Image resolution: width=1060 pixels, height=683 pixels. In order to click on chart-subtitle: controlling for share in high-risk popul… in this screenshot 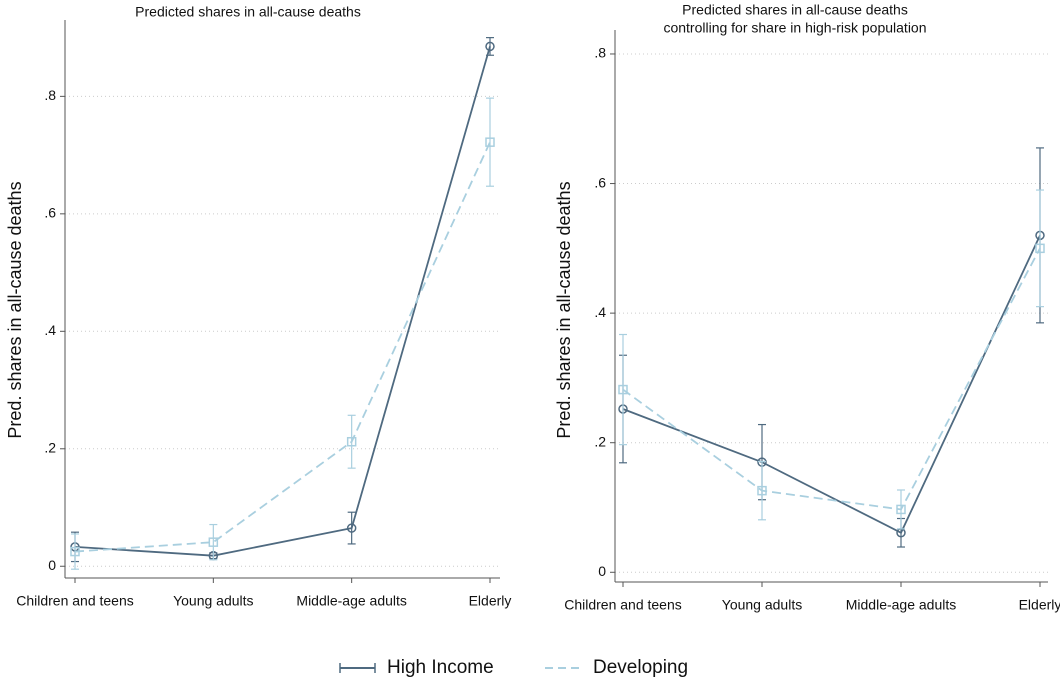, I will do `click(794, 28)`.